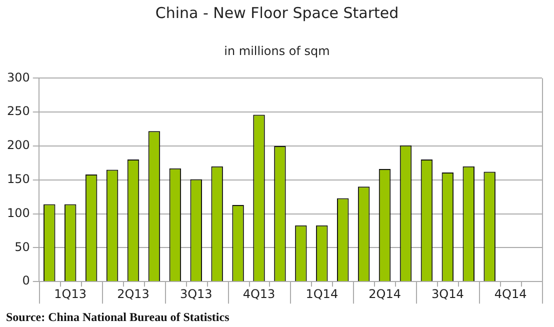  Describe the element at coordinates (447, 293) in the screenshot. I see `x-tick-label: 3Q14` at that location.